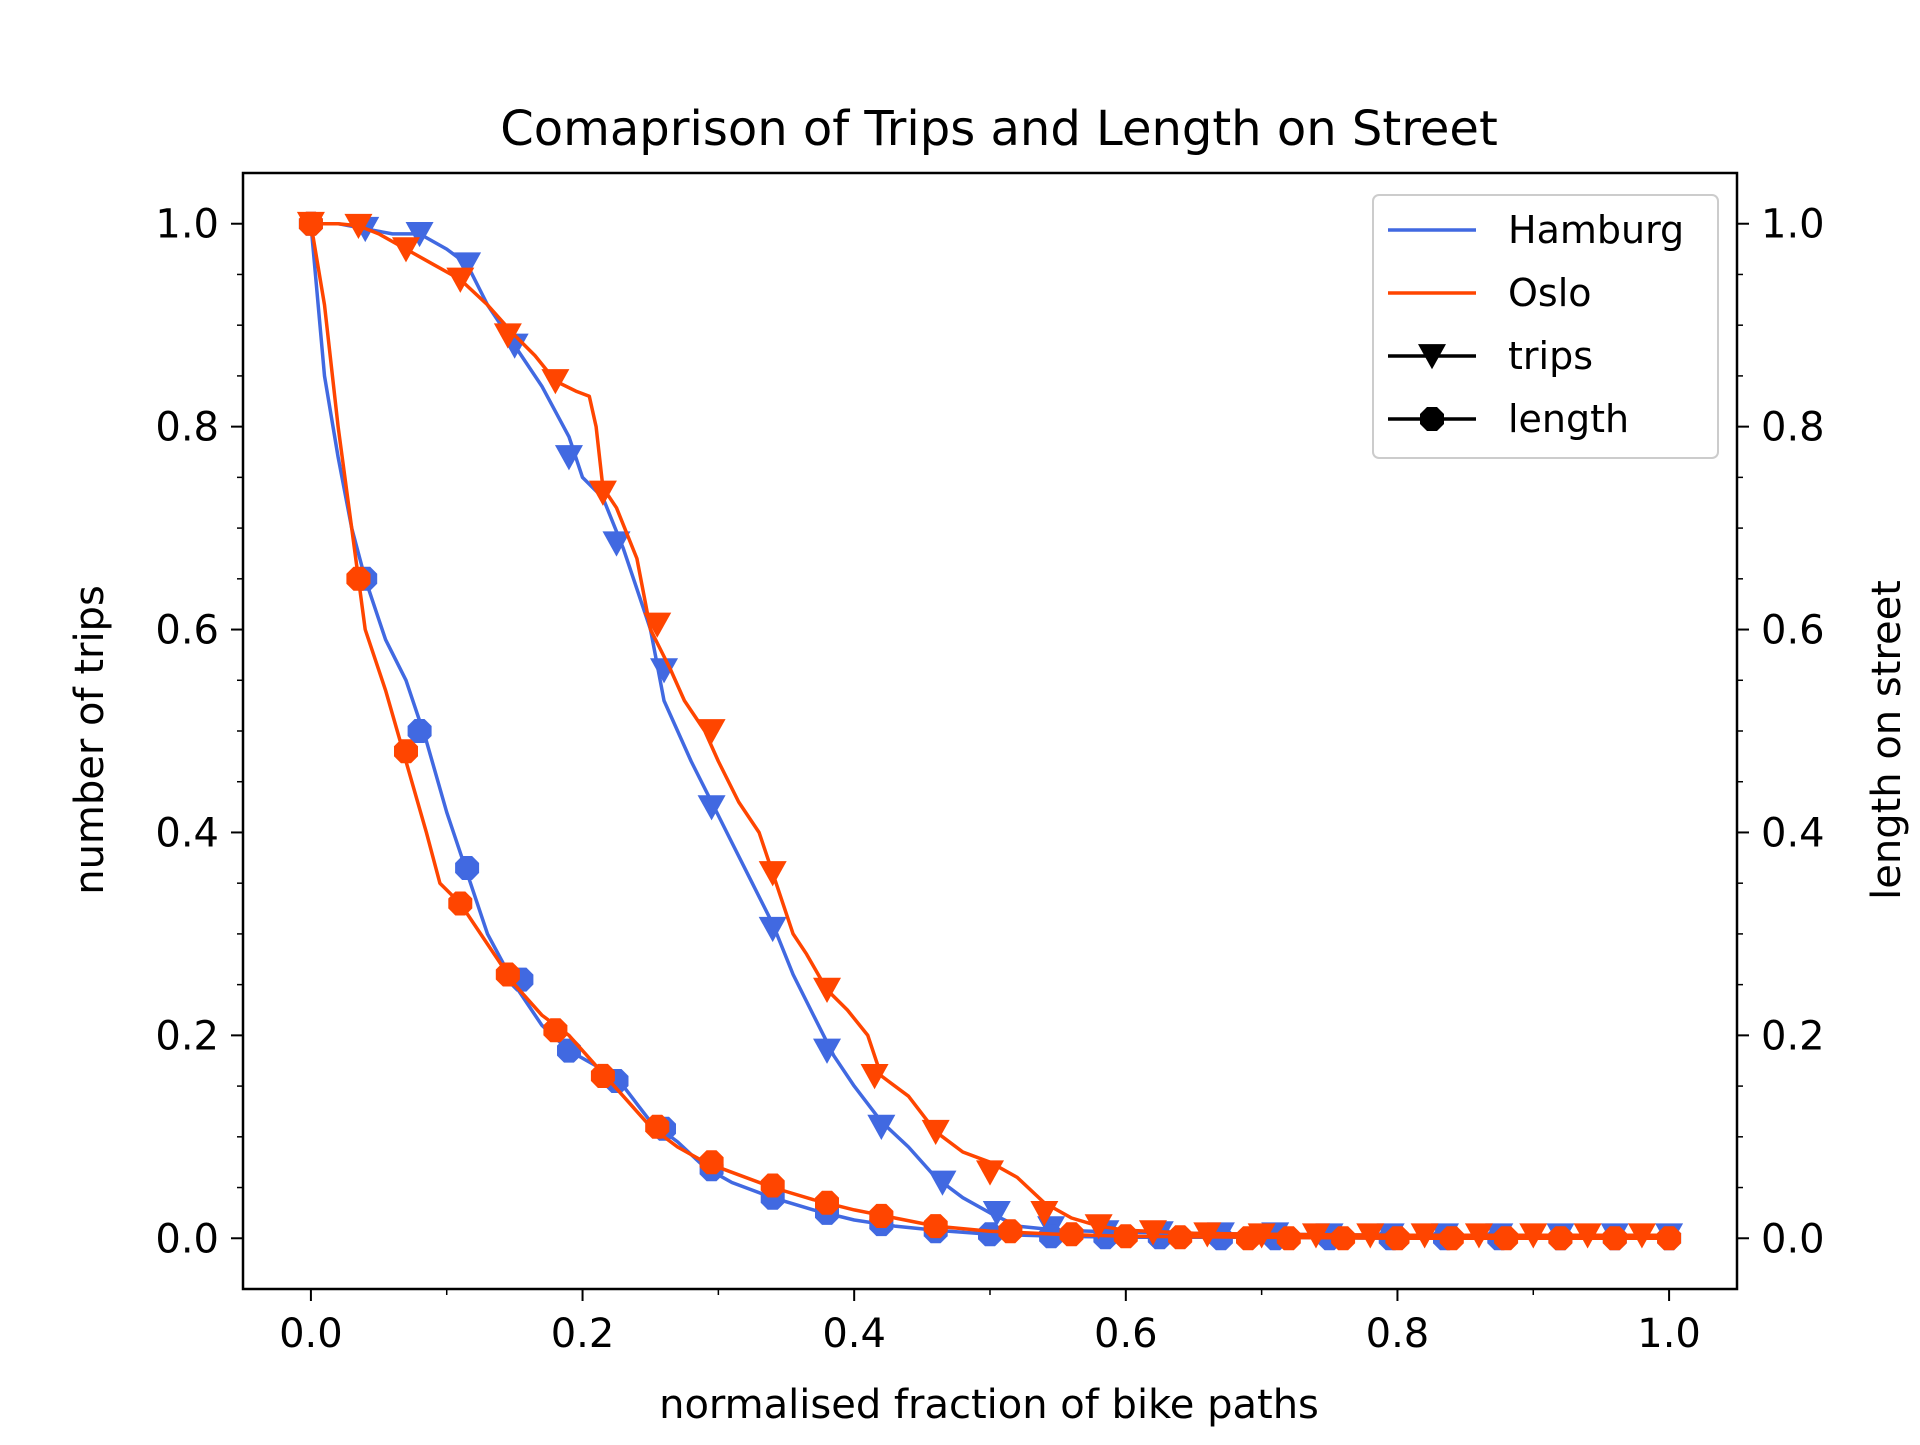 Image resolution: width=1920 pixels, height=1445 pixels. I want to click on y2-tick-label: 0.8, so click(1793, 428).